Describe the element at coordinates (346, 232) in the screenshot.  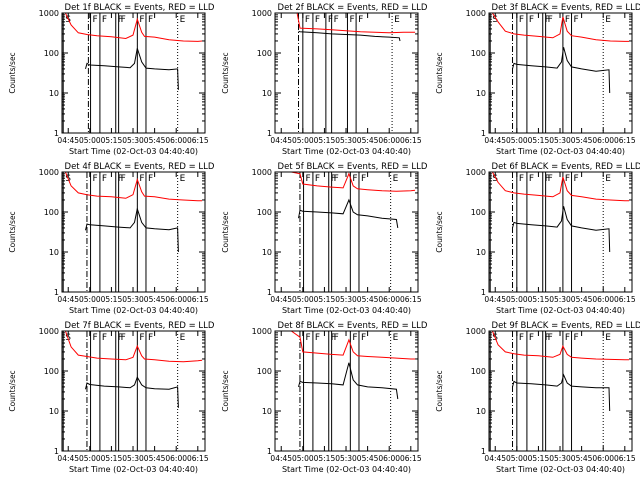
I see `plot-frame` at that location.